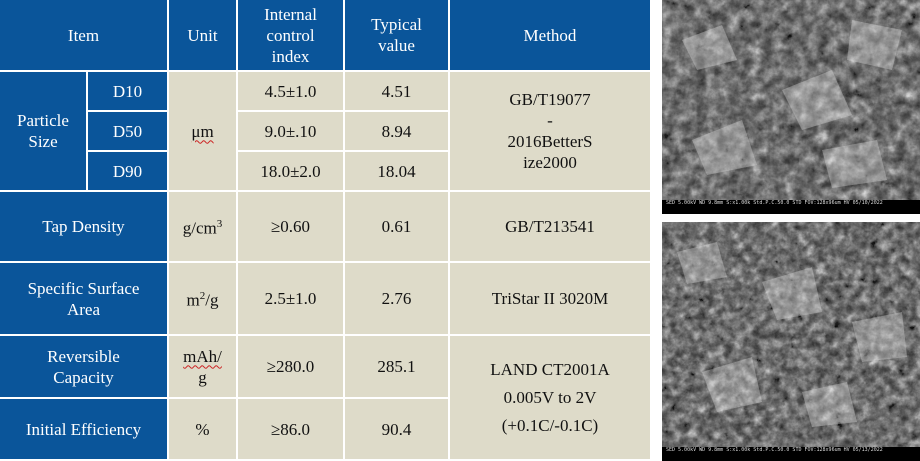 This screenshot has height=461, width=920. Describe the element at coordinates (291, 172) in the screenshot. I see `d90-index: 18.0±2.0` at that location.